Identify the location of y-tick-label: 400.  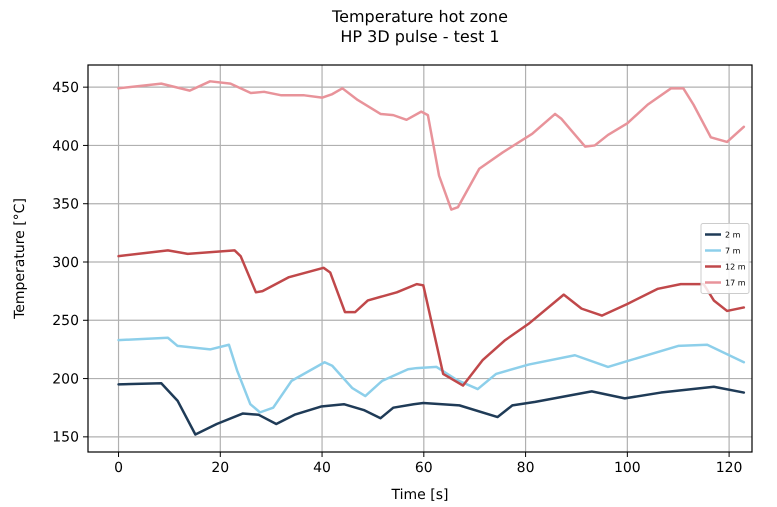
(65, 146).